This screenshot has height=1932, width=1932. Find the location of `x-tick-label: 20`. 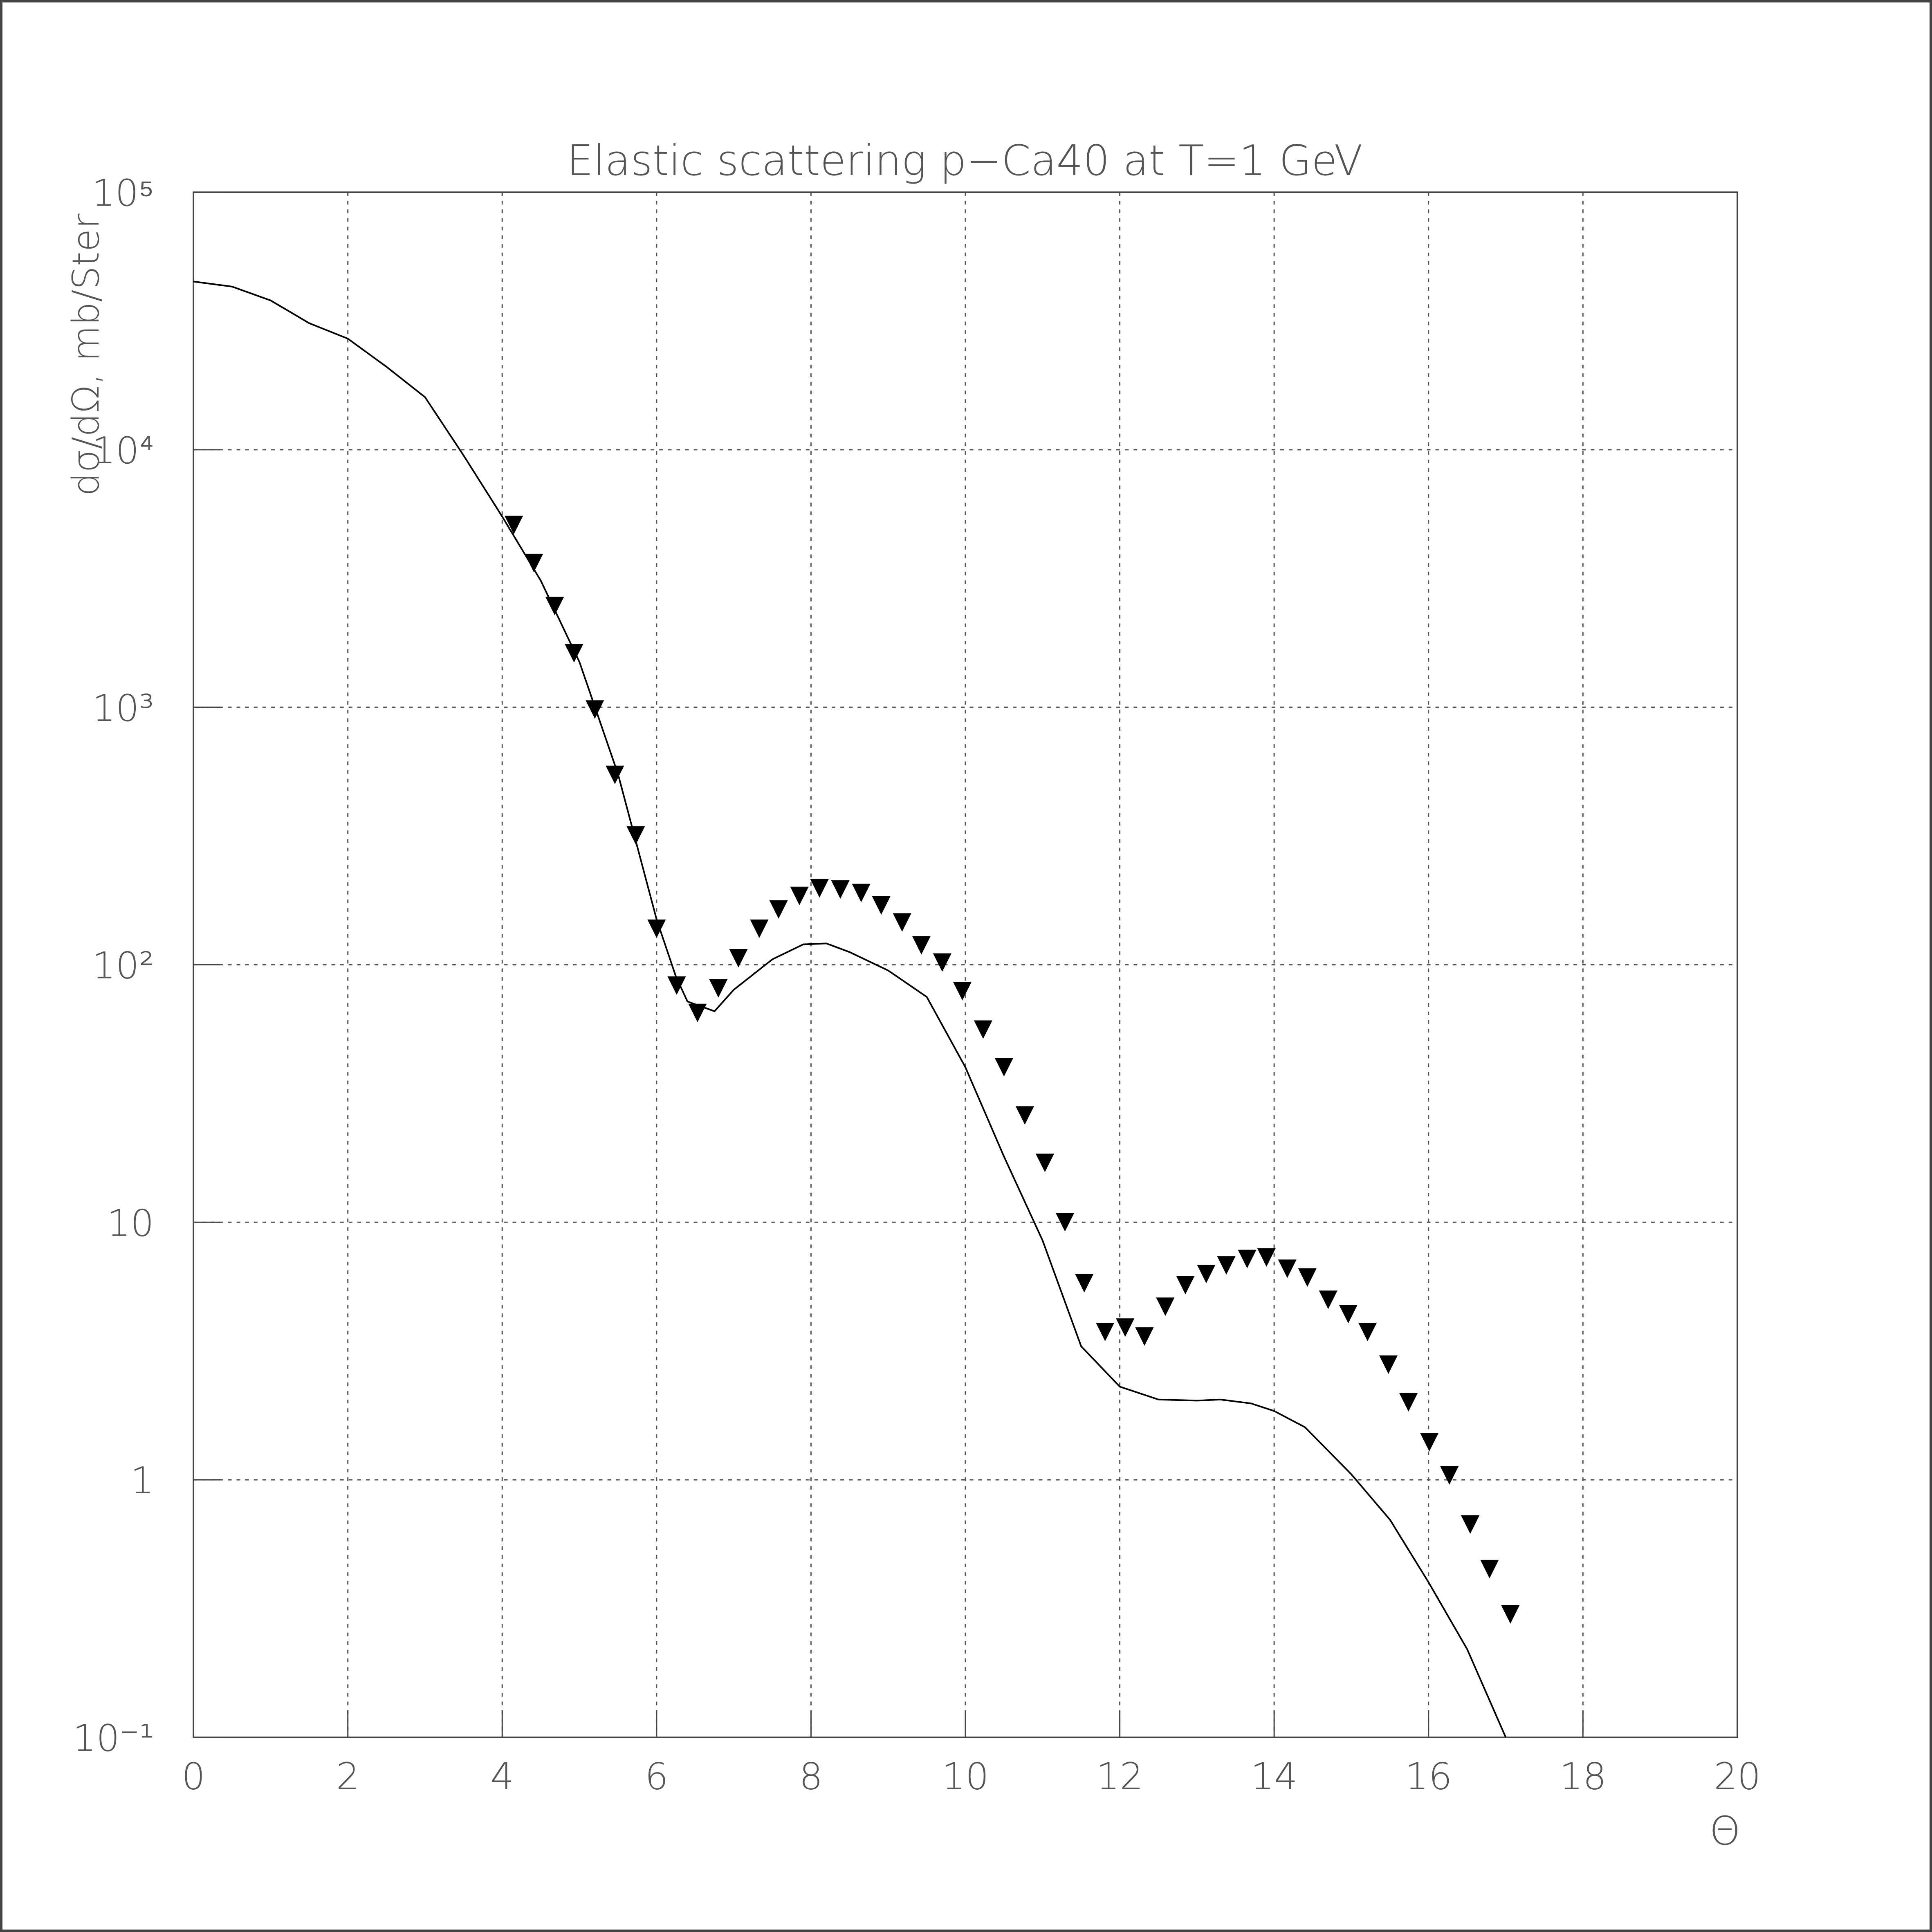

x-tick-label: 20 is located at coordinates (1737, 1777).